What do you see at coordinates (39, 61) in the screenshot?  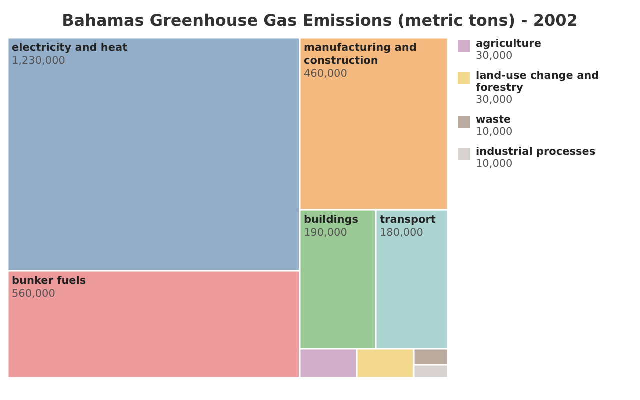 I see `data-label: 1,230,000` at bounding box center [39, 61].